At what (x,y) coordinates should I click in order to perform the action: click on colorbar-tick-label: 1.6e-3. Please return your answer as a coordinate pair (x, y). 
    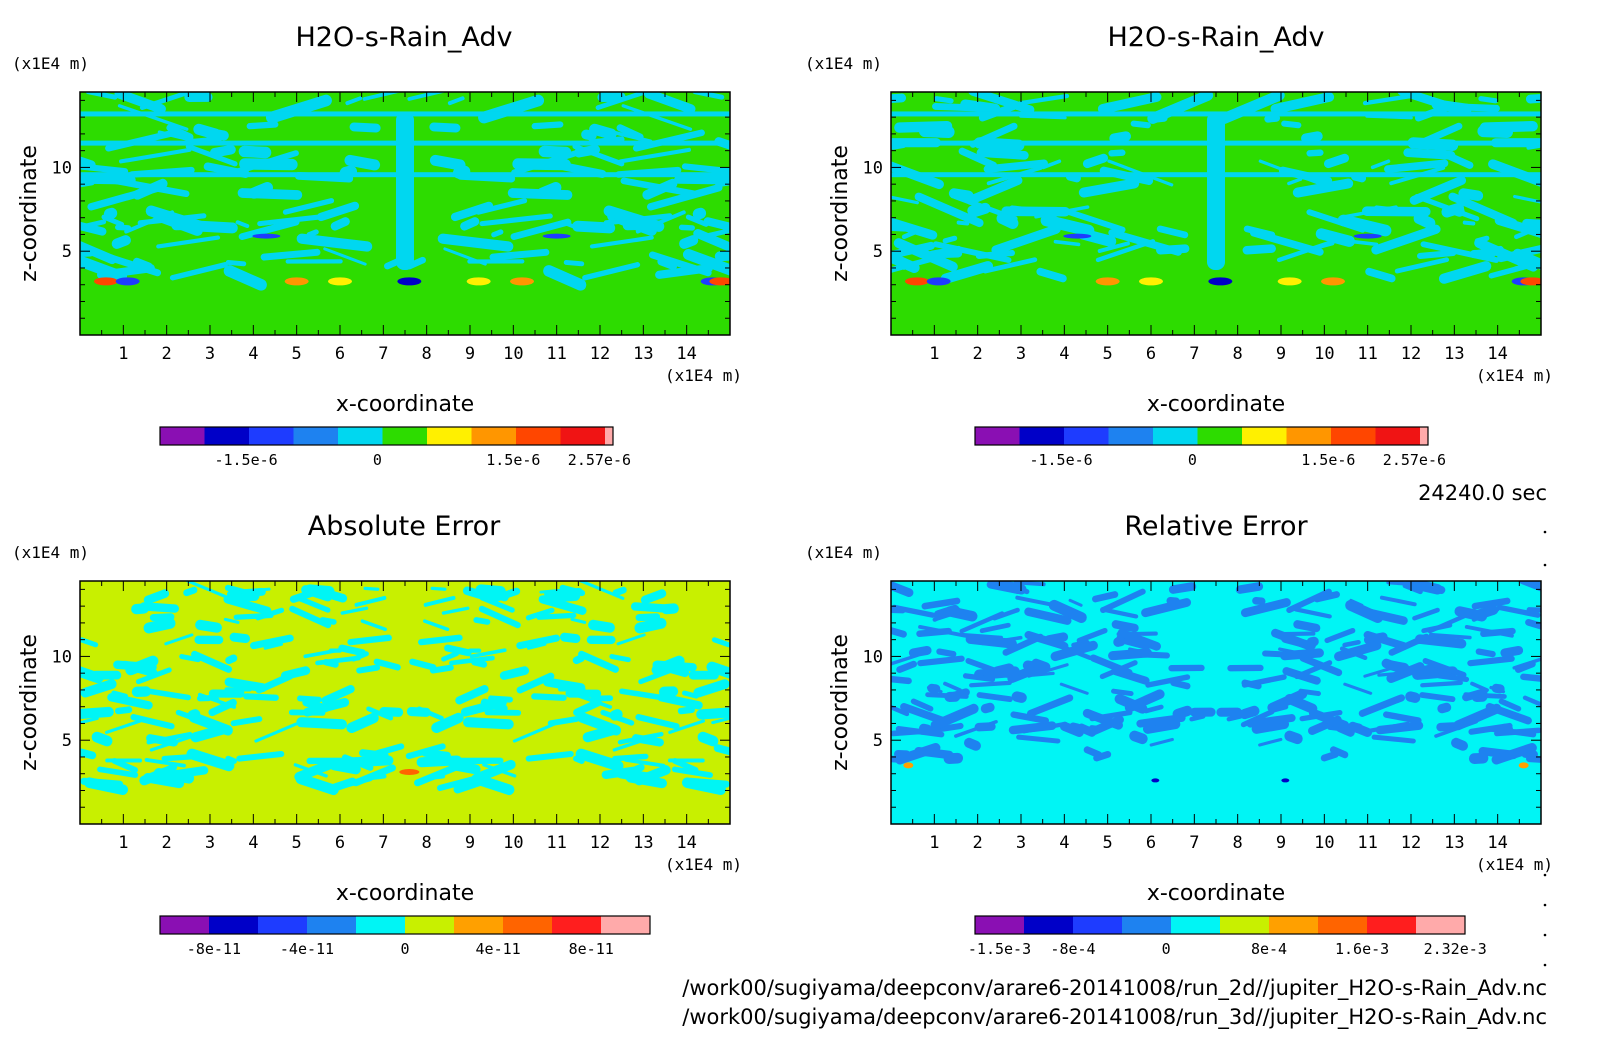
    Looking at the image, I should click on (1362, 949).